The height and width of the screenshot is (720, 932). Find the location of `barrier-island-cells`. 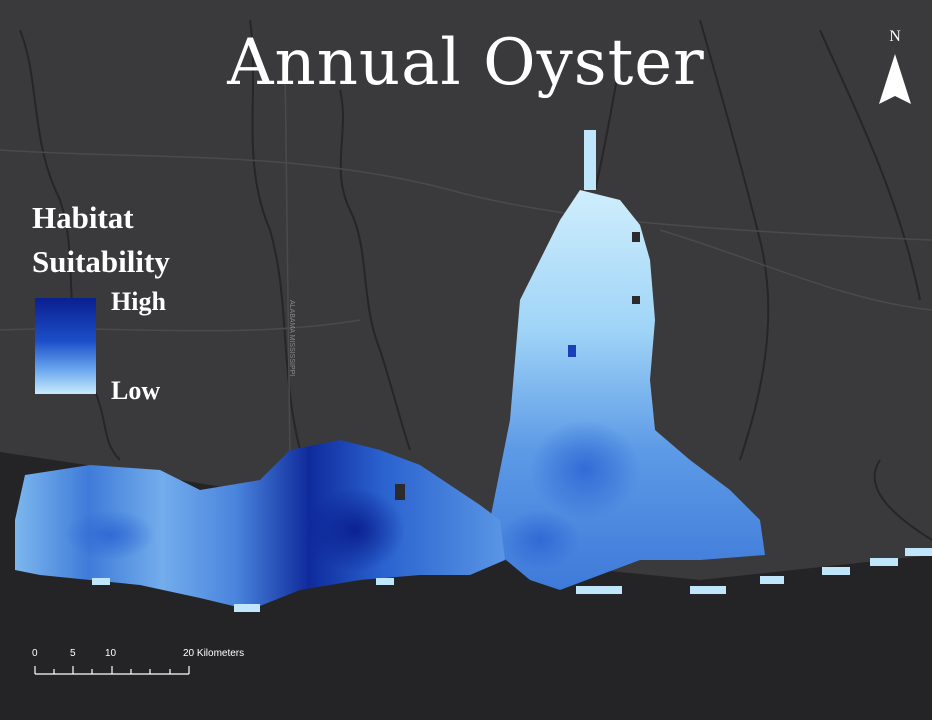

barrier-island-cells is located at coordinates (512, 580).